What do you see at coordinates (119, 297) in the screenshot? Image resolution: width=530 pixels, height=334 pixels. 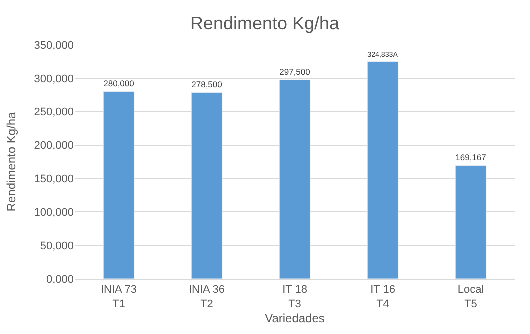 I see `x-tick-label: INIA 73 T1` at bounding box center [119, 297].